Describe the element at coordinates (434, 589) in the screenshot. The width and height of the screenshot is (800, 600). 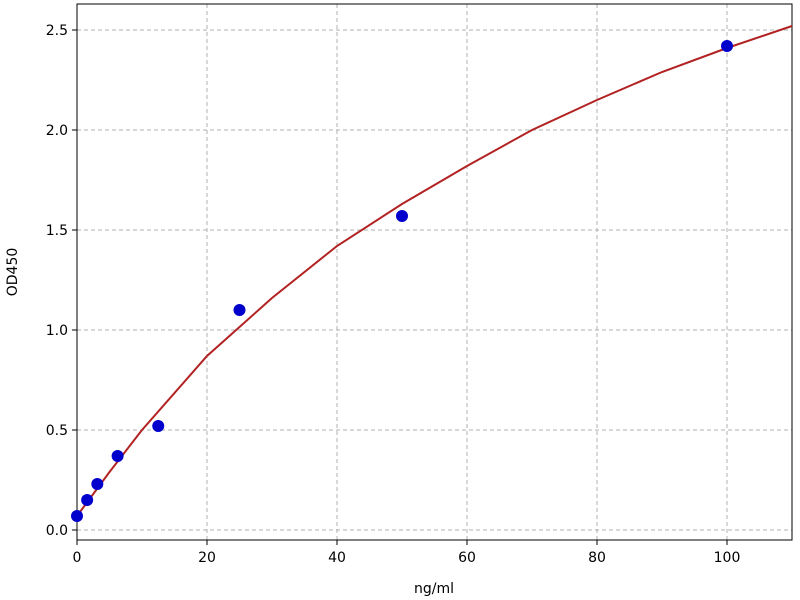
I see `x-axis-label: ng/ml` at that location.